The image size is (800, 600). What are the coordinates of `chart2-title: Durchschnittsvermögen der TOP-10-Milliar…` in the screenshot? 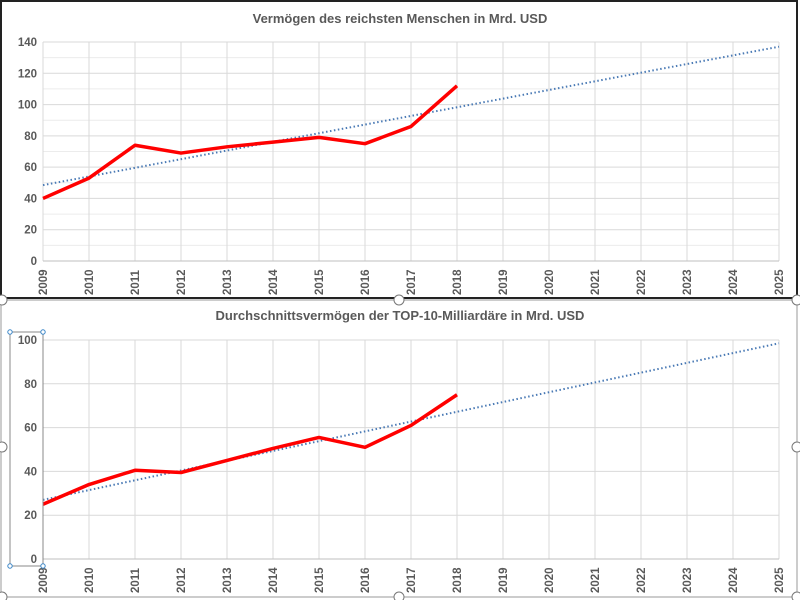 It's located at (400, 315).